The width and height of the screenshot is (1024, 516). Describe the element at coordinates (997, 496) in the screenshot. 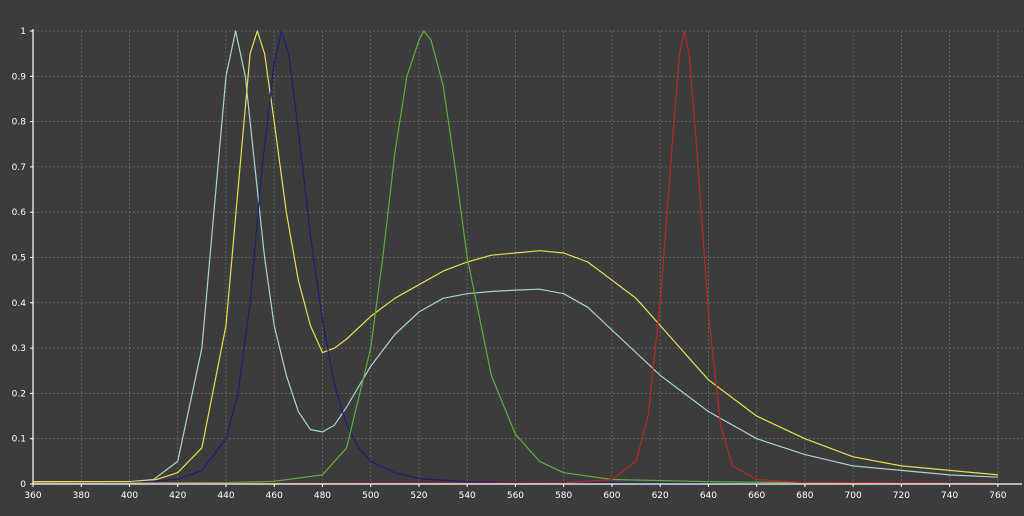

I see `x-tick-label: 760` at that location.